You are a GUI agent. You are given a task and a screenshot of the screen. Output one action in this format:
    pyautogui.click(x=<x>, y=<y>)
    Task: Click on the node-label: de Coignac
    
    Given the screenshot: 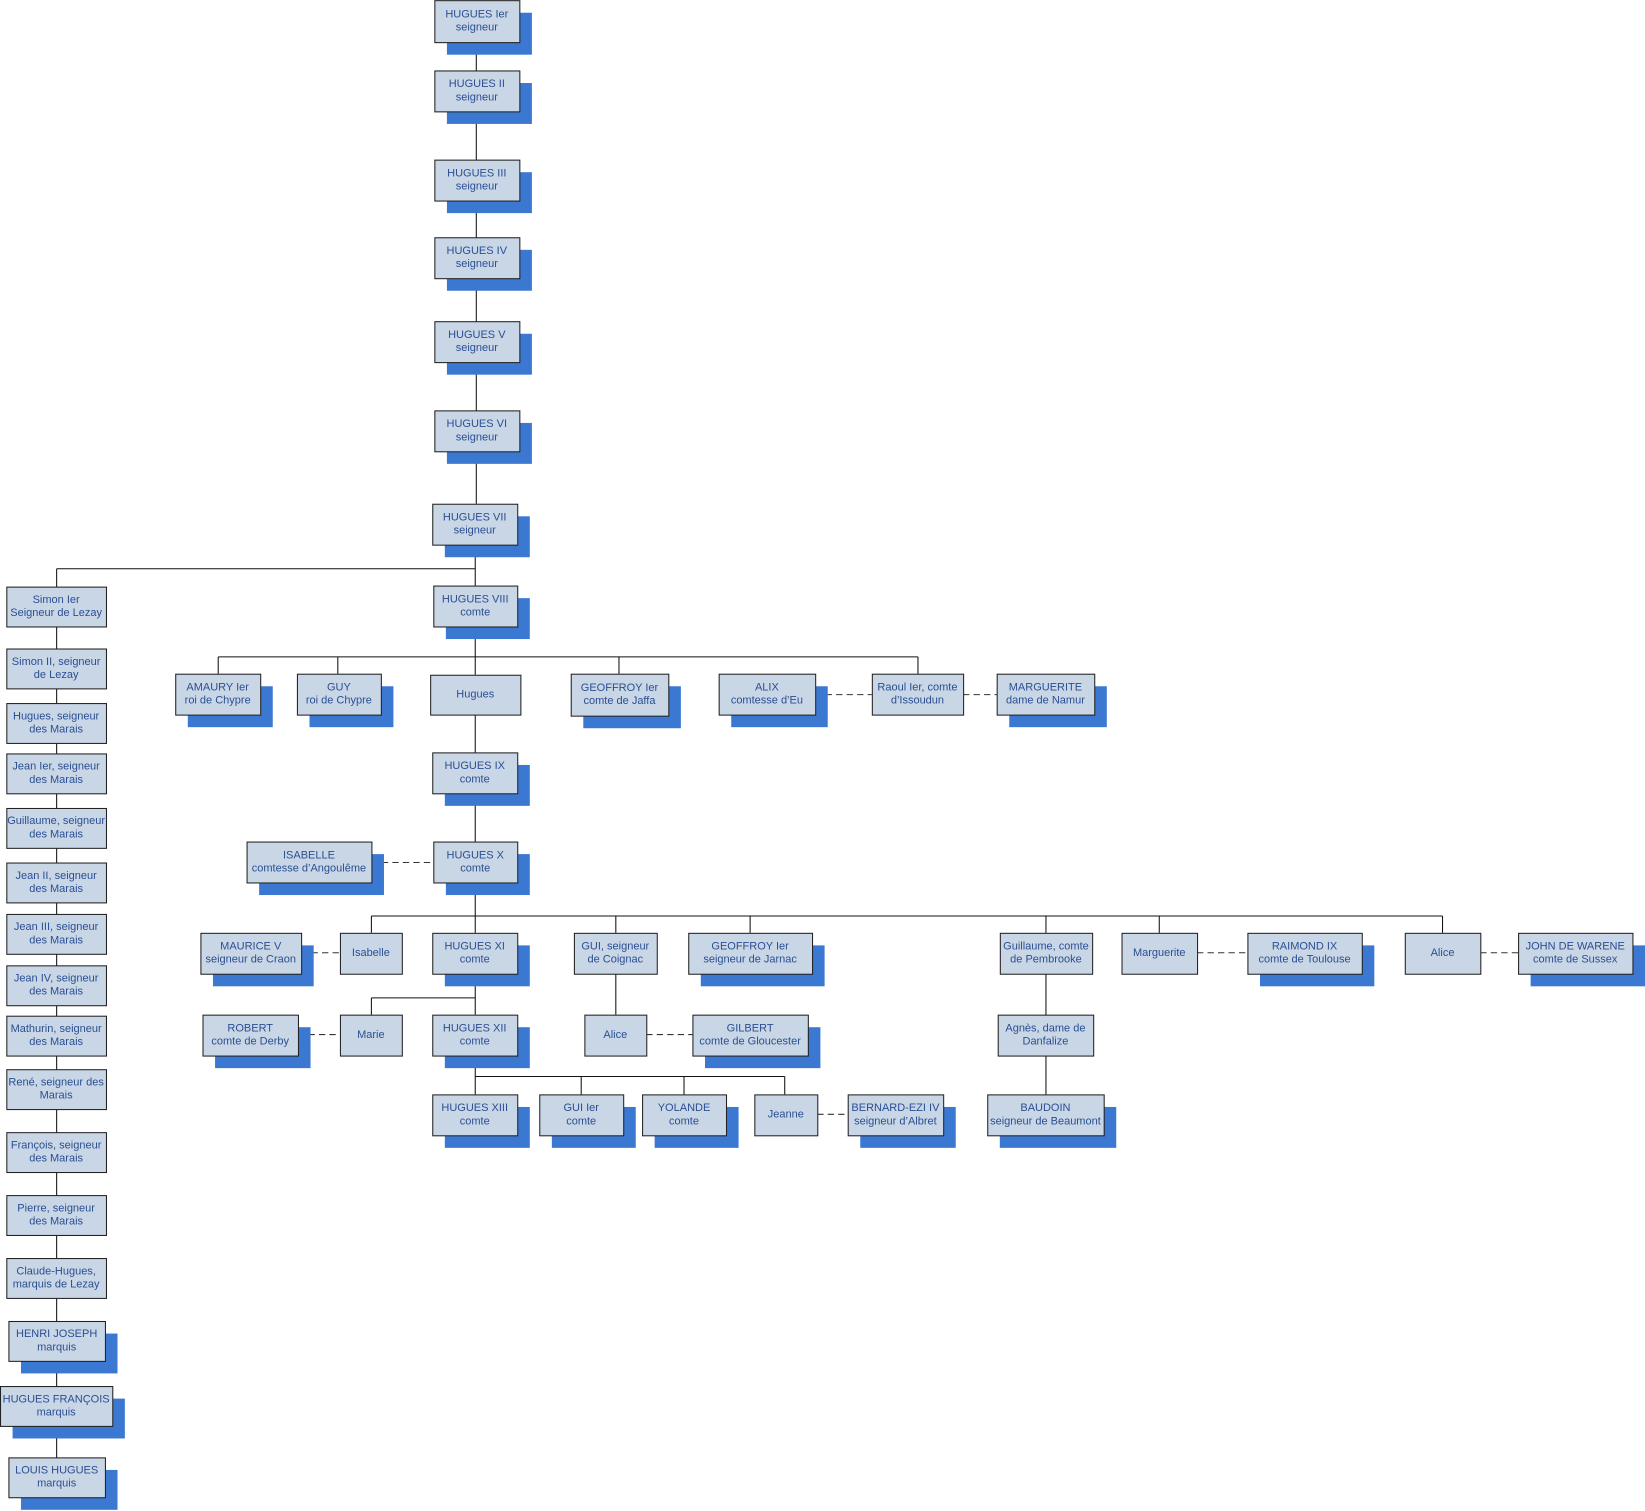 What is the action you would take?
    pyautogui.click(x=615, y=960)
    